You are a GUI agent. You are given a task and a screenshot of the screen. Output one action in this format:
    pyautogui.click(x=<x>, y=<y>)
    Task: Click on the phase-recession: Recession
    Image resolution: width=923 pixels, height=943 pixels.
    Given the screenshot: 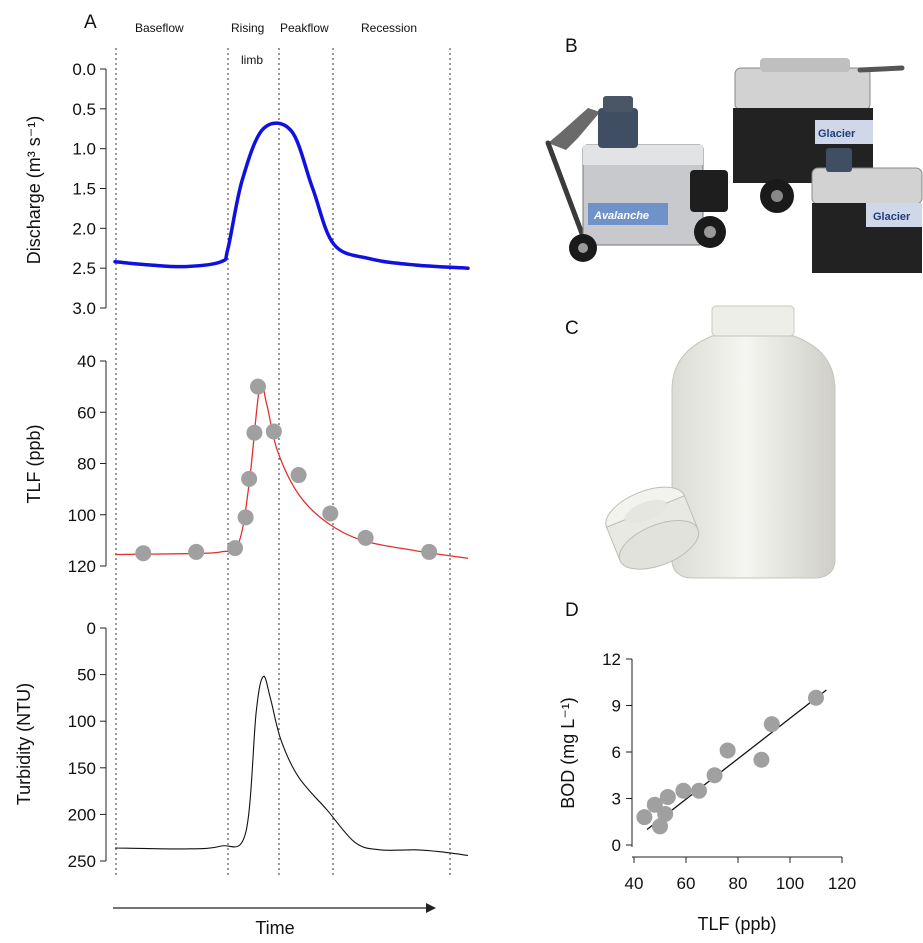 What is the action you would take?
    pyautogui.click(x=389, y=28)
    